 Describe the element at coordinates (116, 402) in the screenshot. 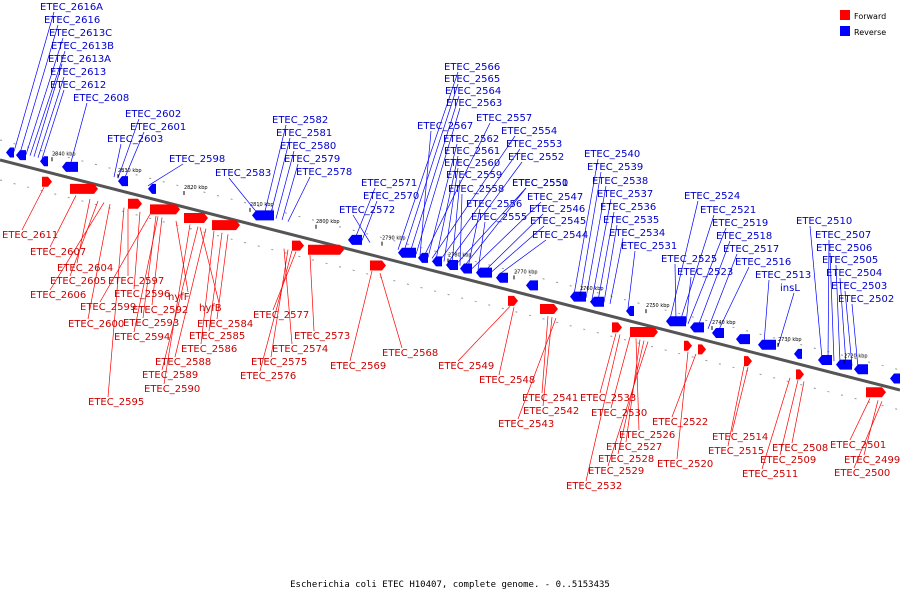

I see `forward-gene-label: ETEC_2595` at that location.